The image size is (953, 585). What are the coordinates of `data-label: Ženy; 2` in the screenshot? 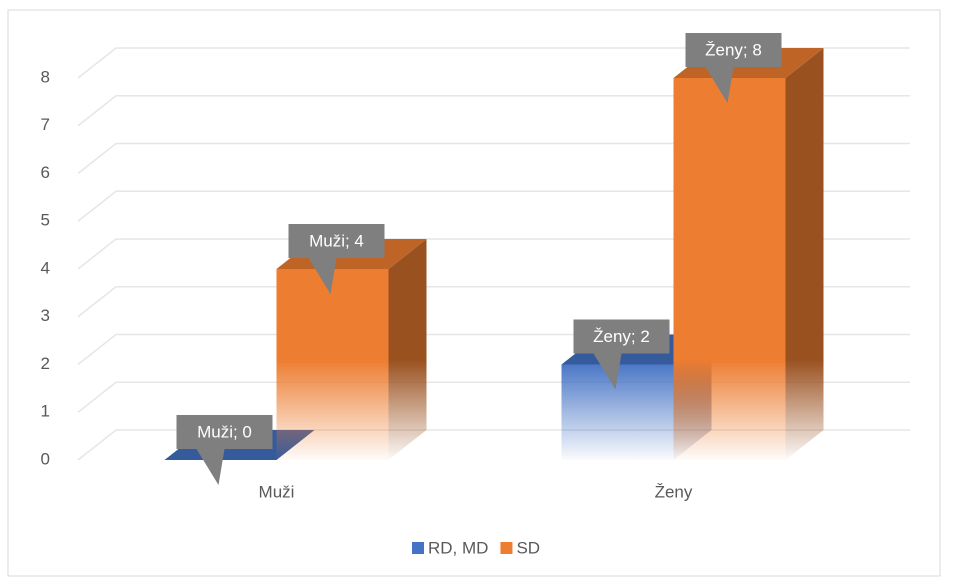 It's located at (621, 336).